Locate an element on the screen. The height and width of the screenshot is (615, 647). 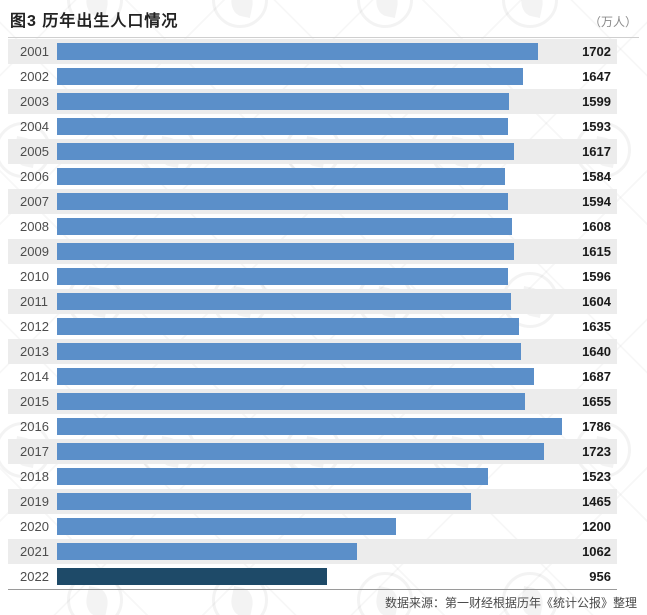
chart-row: 2012 1635 is located at coordinates (312, 326).